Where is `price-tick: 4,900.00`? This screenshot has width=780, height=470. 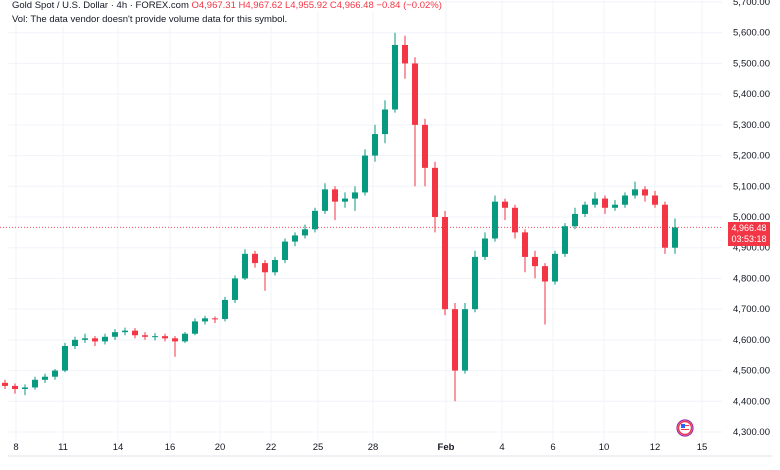 price-tick: 4,900.00 is located at coordinates (751, 248).